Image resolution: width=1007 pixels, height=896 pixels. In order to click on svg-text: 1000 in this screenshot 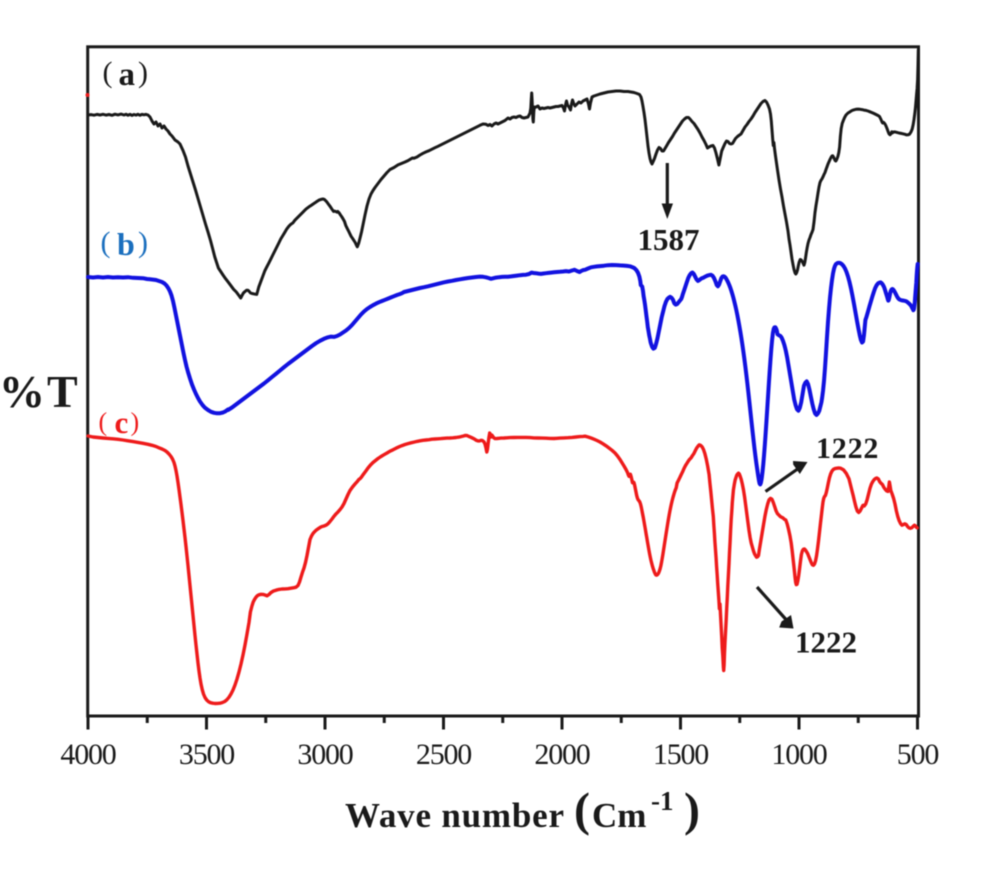, I will do `click(798, 754)`.